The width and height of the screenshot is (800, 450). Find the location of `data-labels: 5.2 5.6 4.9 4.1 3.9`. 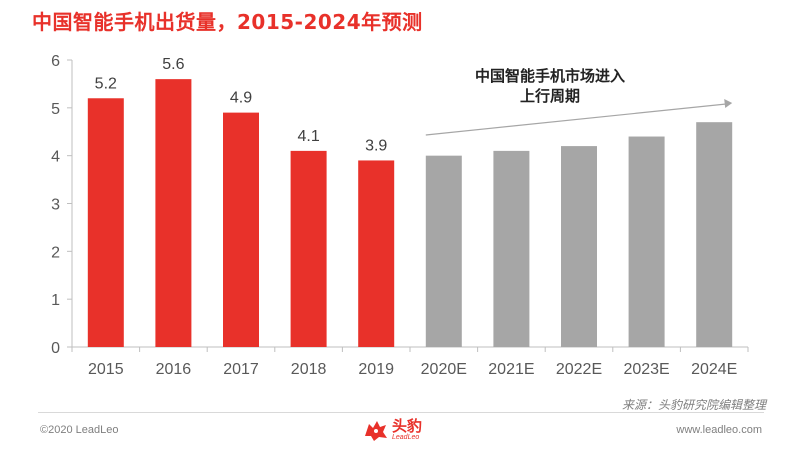

data-labels: 5.2 5.6 4.9 4.1 3.9 is located at coordinates (241, 105).